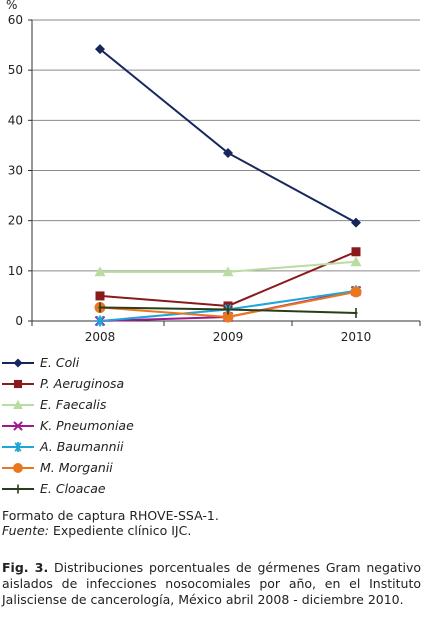  What do you see at coordinates (228, 337) in the screenshot?
I see `x-tick-label: 2009` at bounding box center [228, 337].